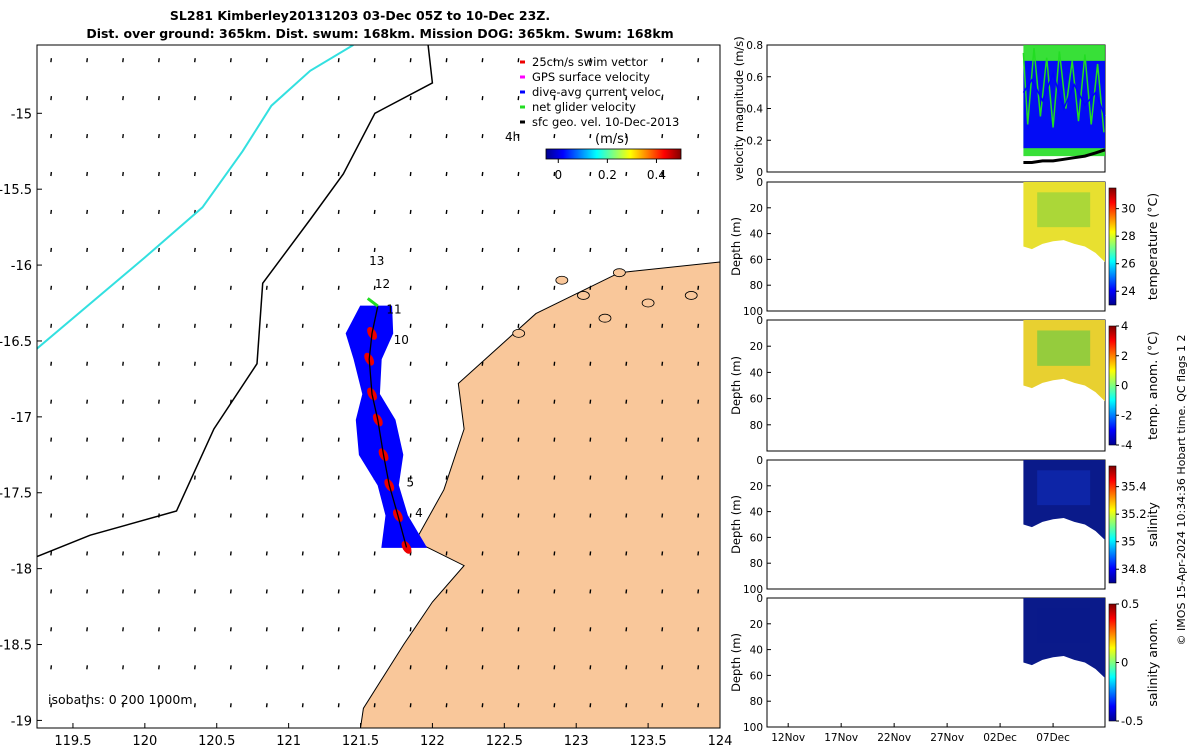 The image size is (1200, 750). I want to click on day-label: 13, so click(376, 261).